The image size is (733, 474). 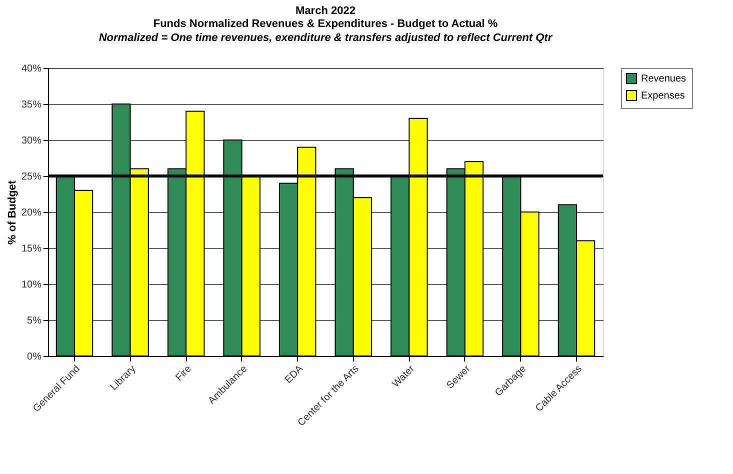 What do you see at coordinates (325, 38) in the screenshot?
I see `text: Normalized = One time revenues, exenditure & transfers adjusted to reflect Current Qtr` at bounding box center [325, 38].